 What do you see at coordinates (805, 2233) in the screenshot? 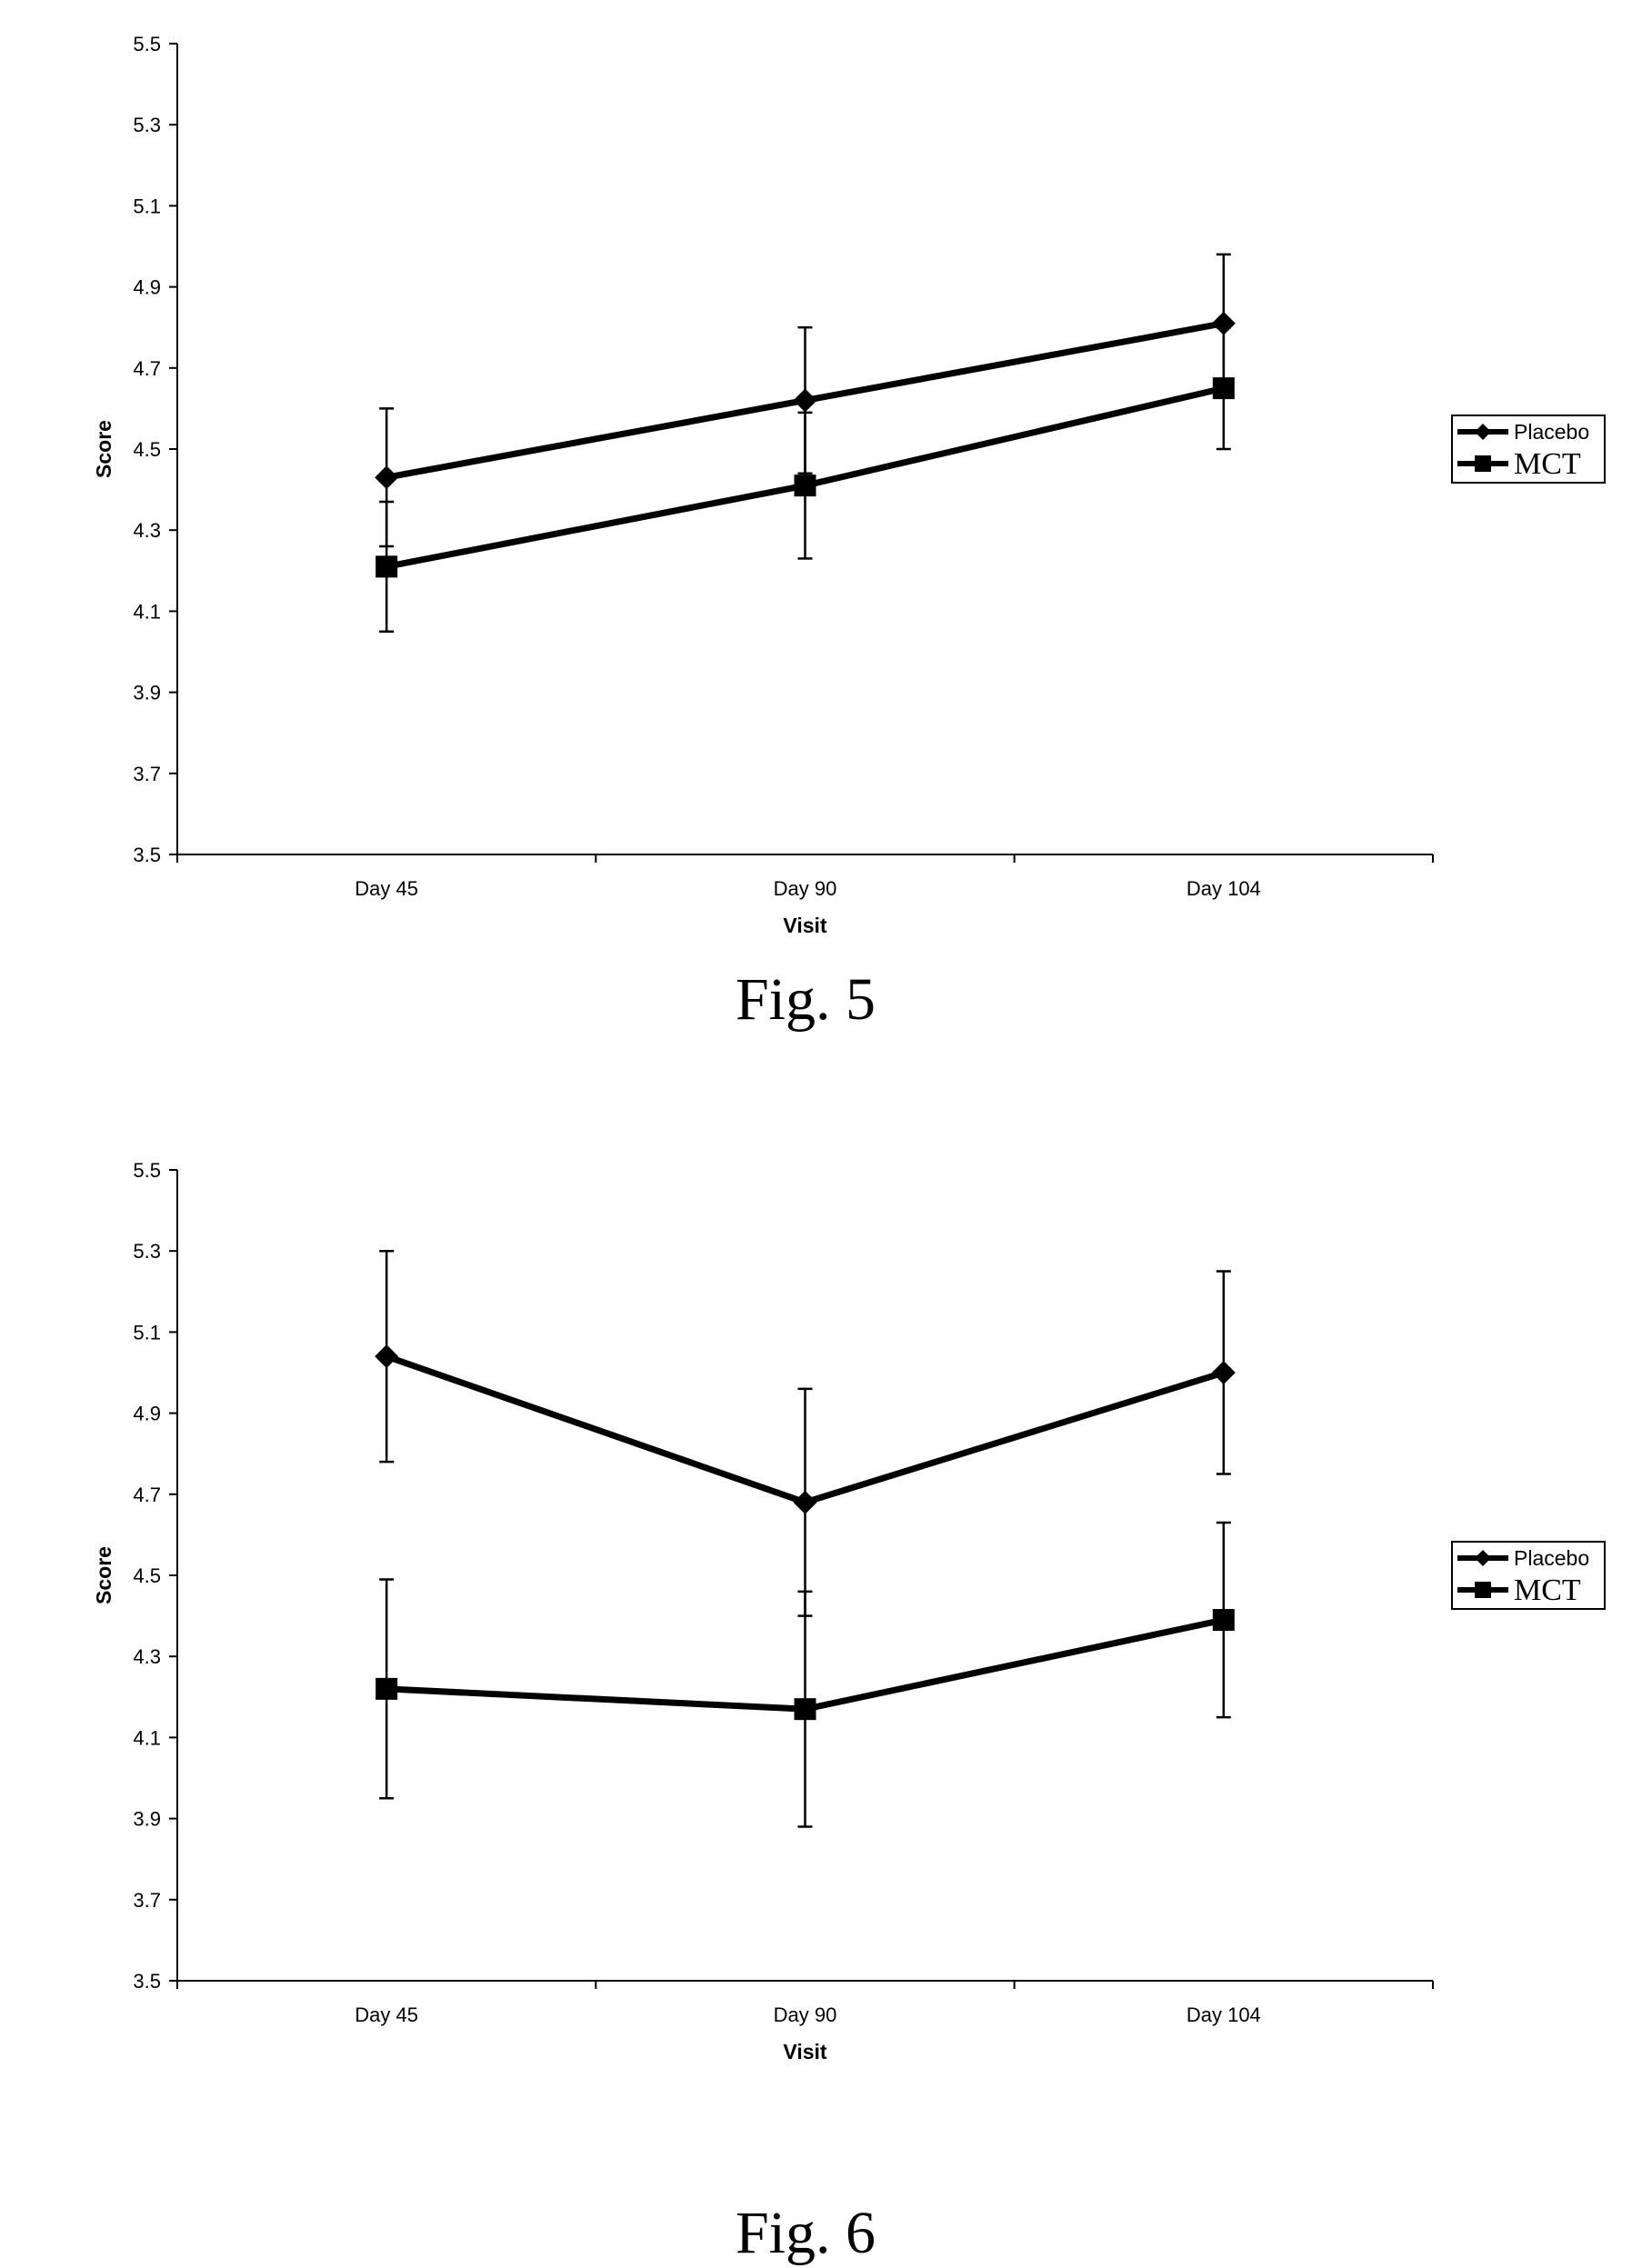
I see `figure-caption: Fig. 6` at bounding box center [805, 2233].